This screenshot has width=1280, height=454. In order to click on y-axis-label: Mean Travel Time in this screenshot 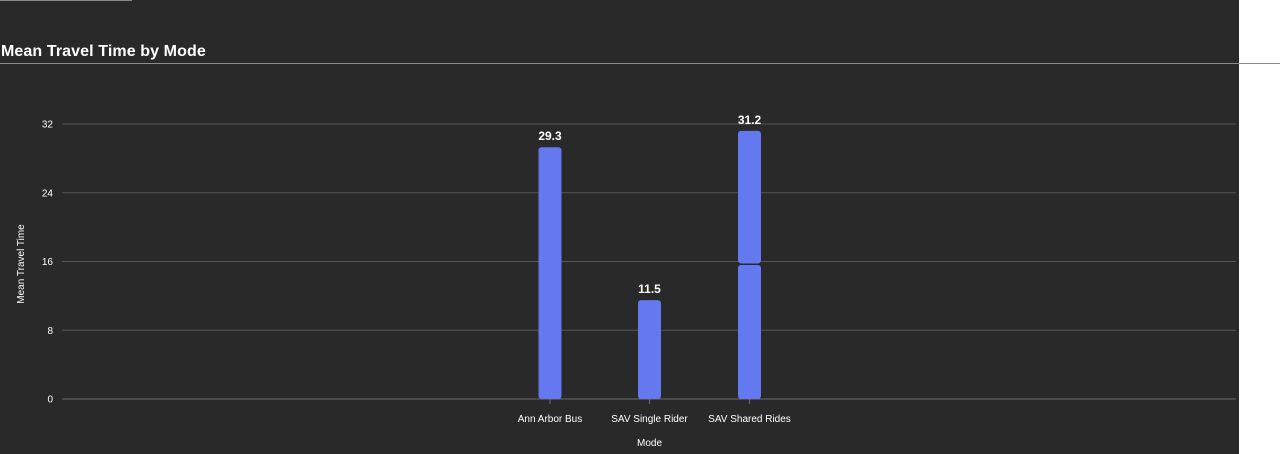, I will do `click(21, 264)`.